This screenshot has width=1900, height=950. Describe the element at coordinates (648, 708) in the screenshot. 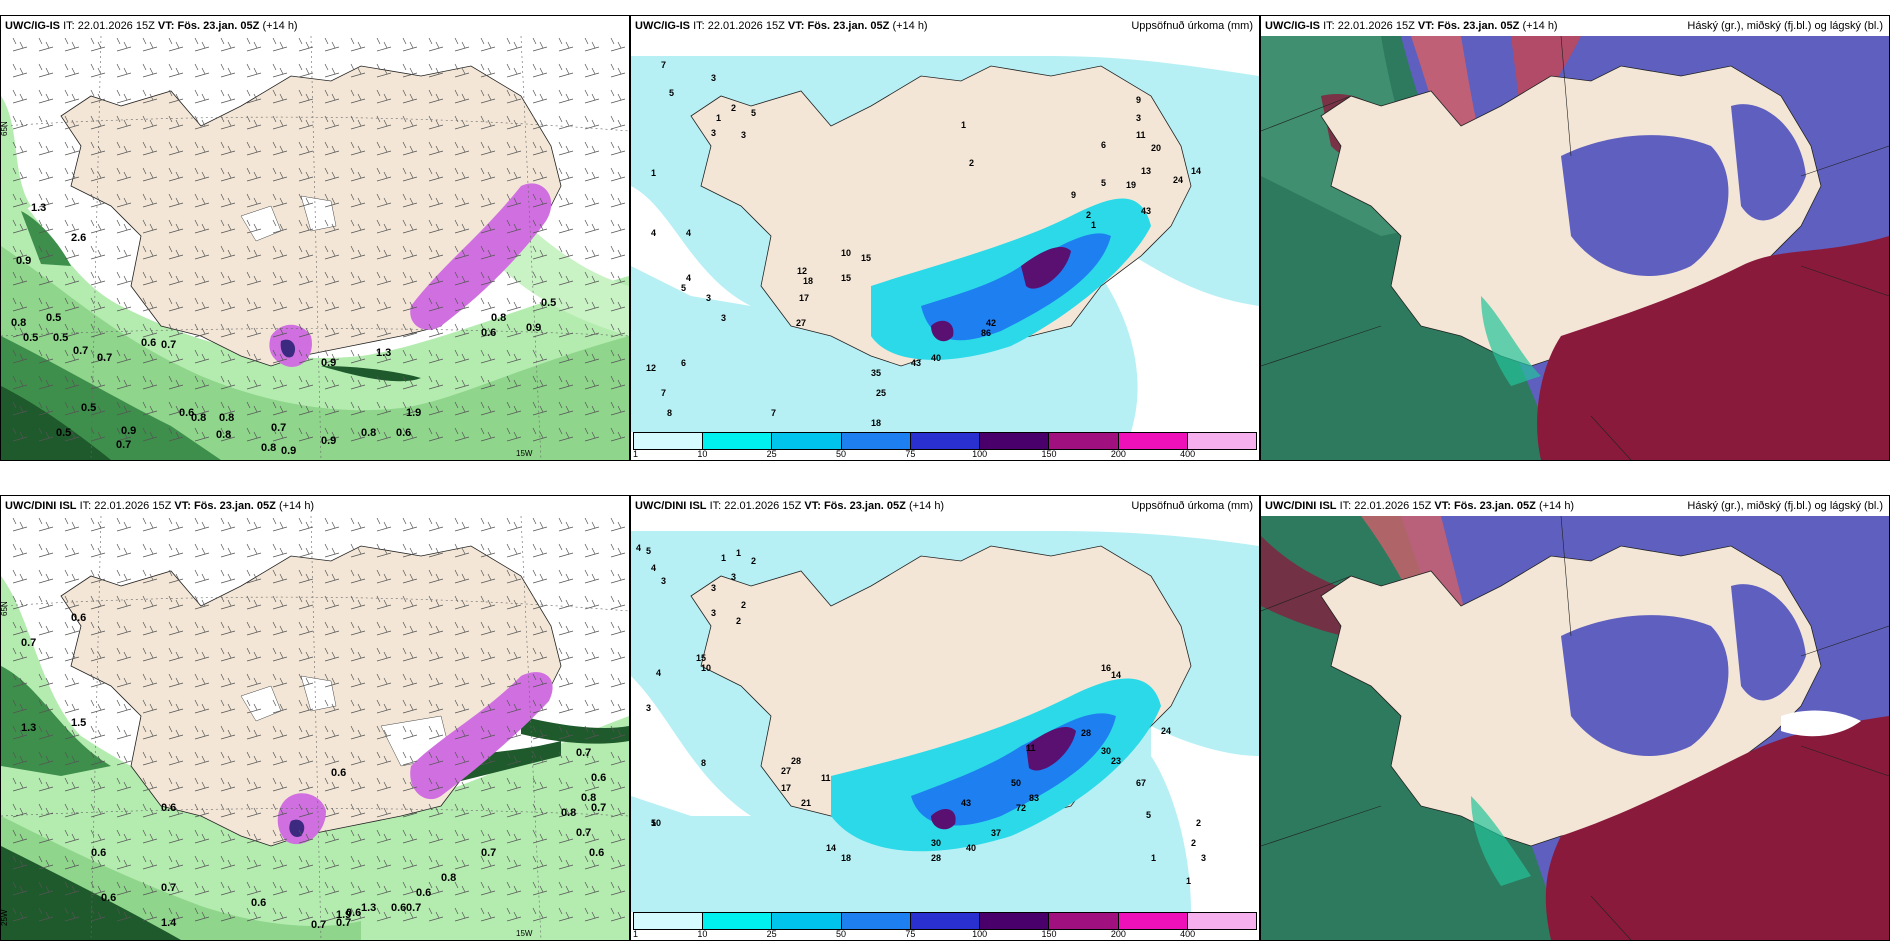

I see `map-value-label: 3` at that location.